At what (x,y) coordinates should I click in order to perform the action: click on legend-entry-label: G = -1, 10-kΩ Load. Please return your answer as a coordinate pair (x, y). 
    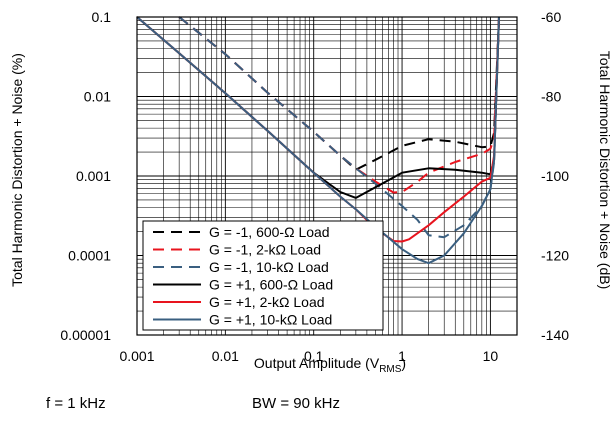
    Looking at the image, I should click on (269, 267).